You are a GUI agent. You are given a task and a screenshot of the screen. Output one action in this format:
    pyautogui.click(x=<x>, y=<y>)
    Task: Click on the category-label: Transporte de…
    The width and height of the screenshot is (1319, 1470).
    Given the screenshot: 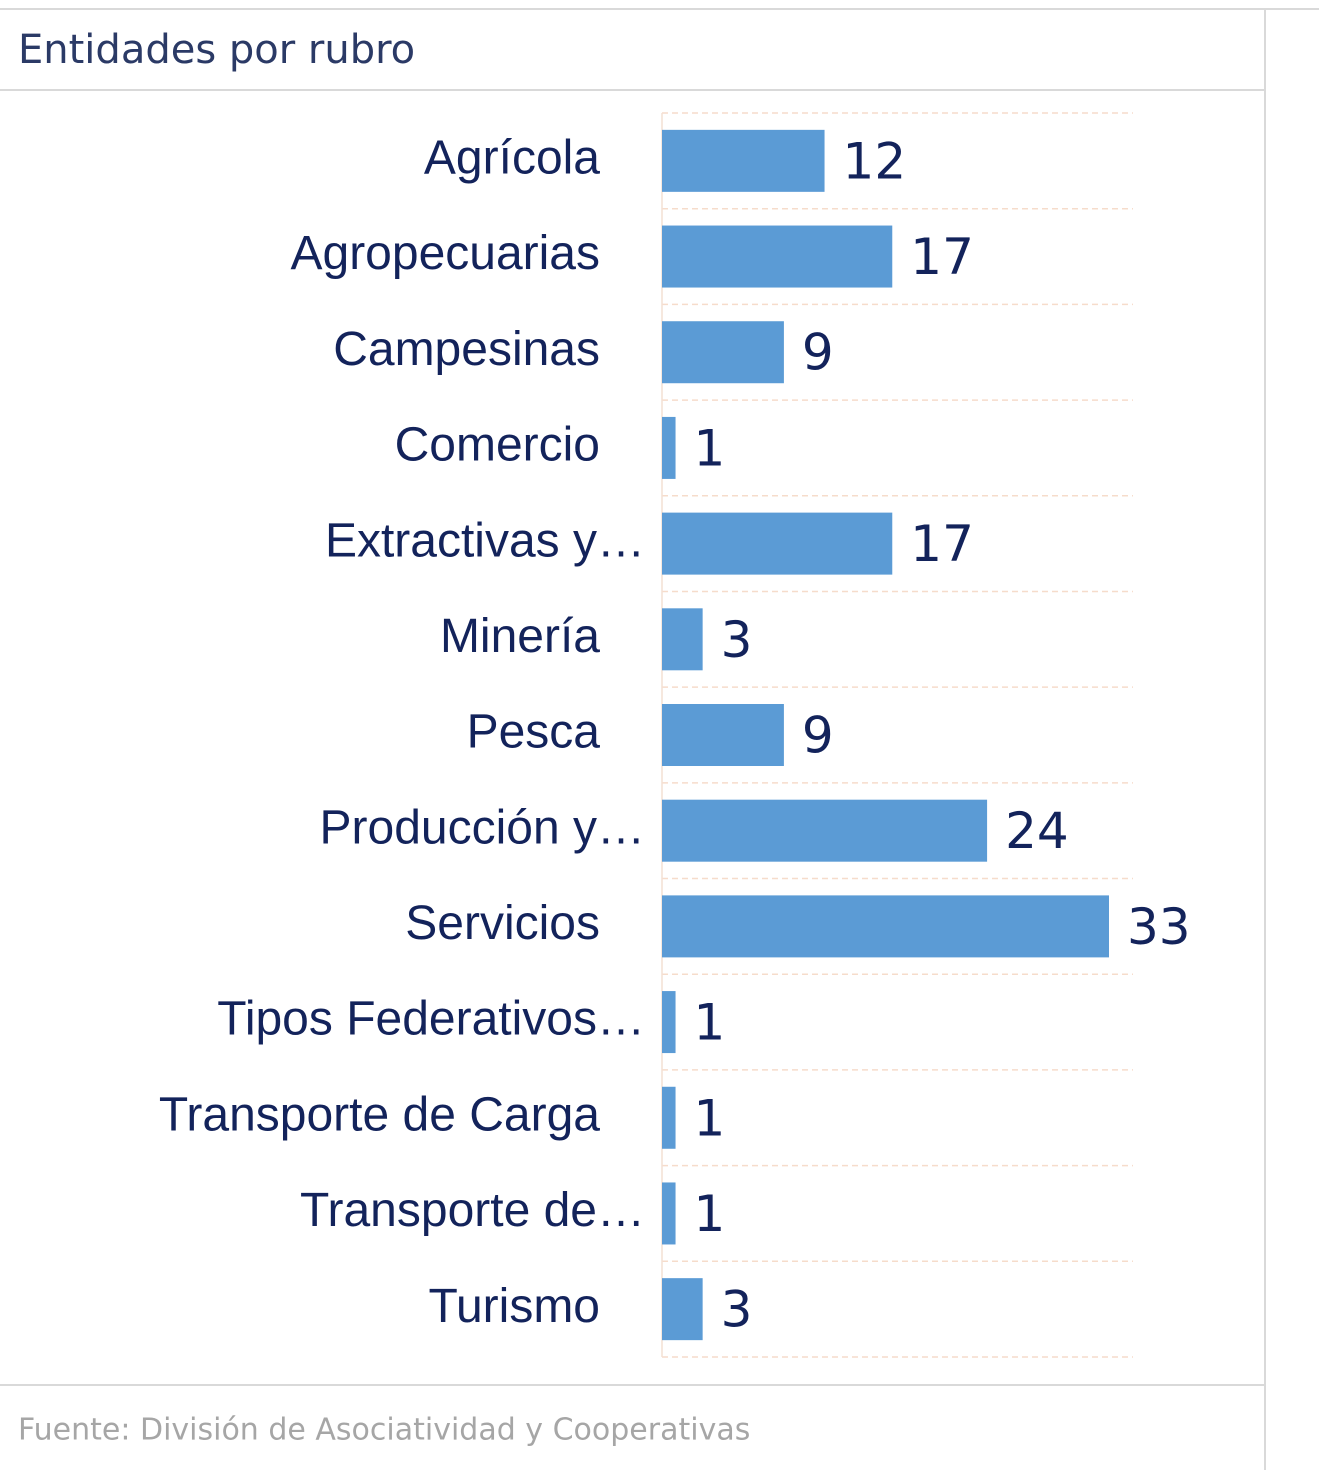 What is the action you would take?
    pyautogui.click(x=472, y=1210)
    